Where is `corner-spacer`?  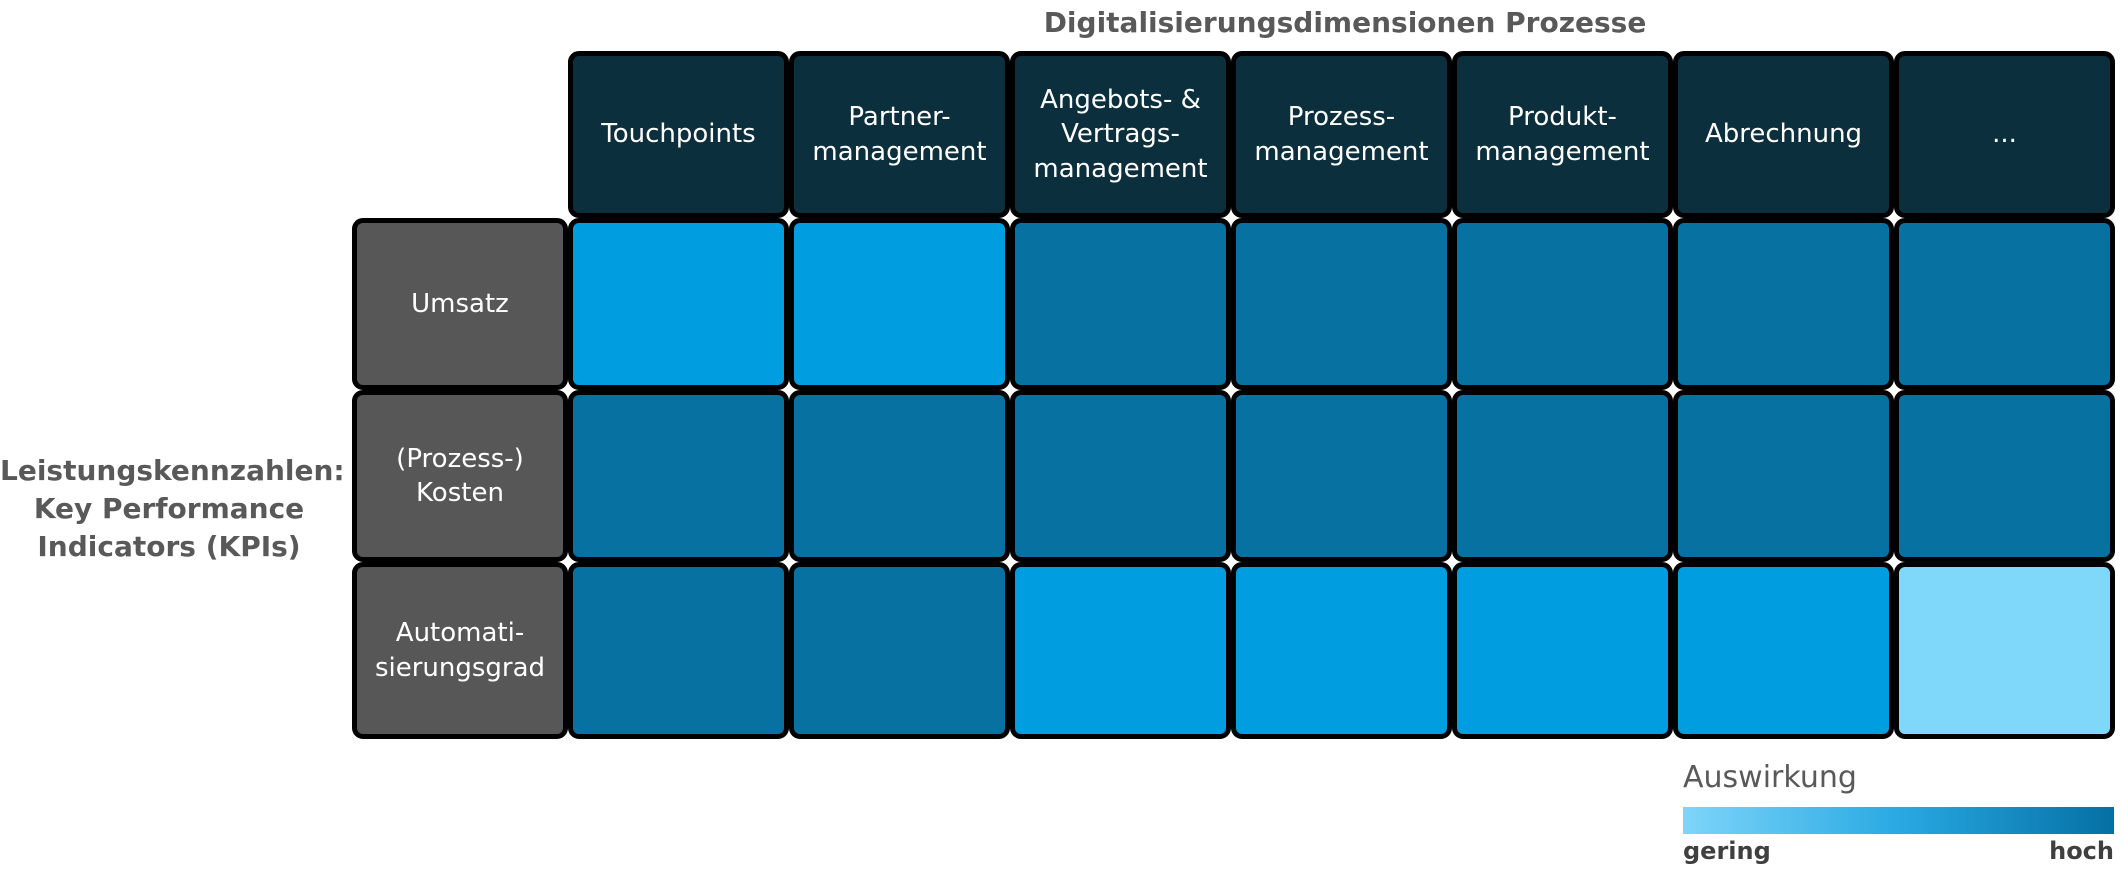 corner-spacer is located at coordinates (460, 134).